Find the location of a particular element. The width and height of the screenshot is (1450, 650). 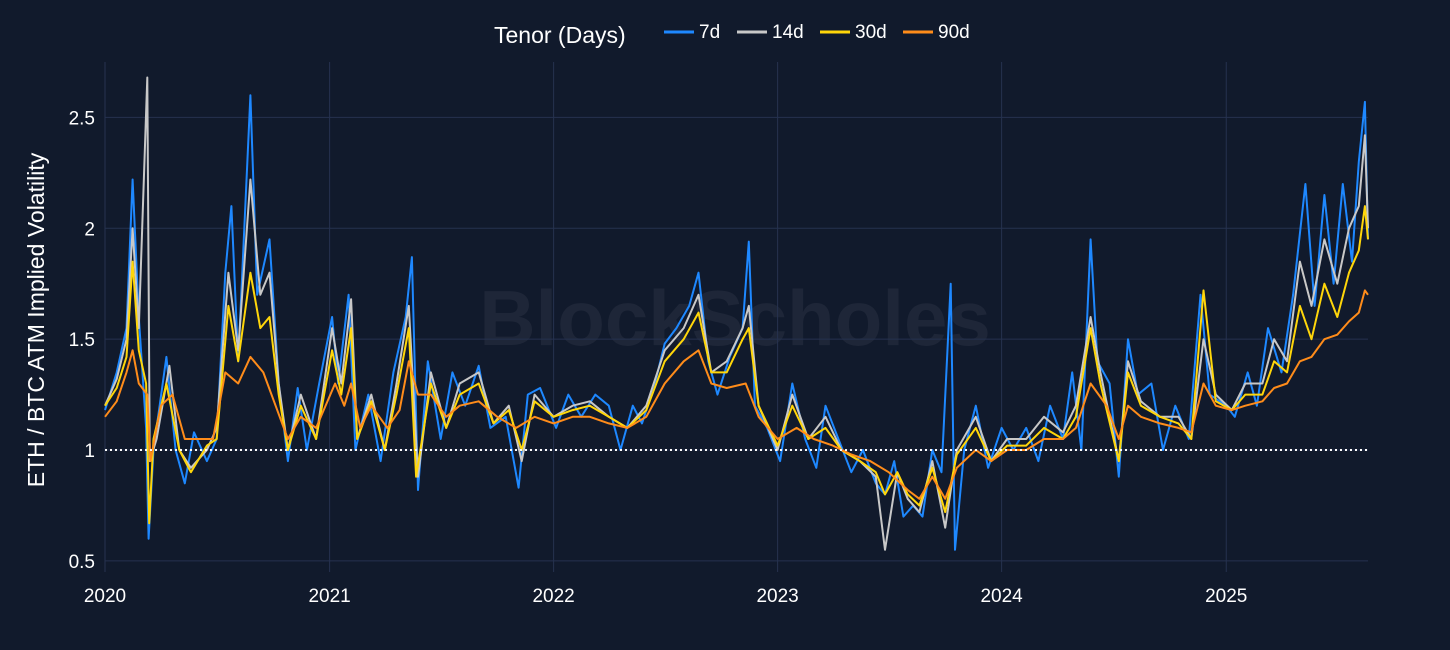

x-tick-label: 2020 is located at coordinates (105, 596).